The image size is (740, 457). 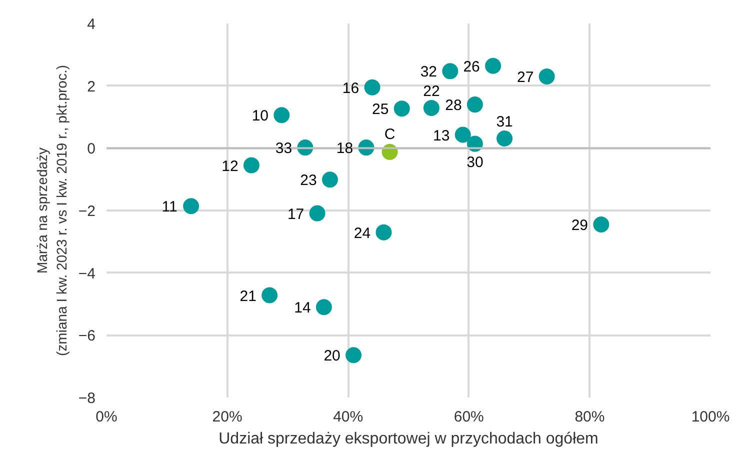 What do you see at coordinates (351, 88) in the screenshot?
I see `annotation: 16` at bounding box center [351, 88].